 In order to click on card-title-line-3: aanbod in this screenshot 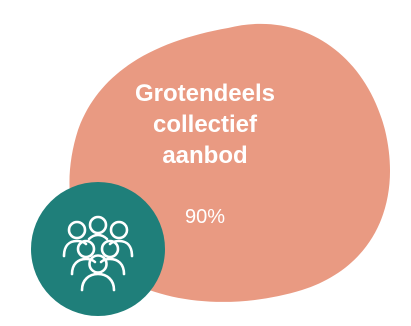, I will do `click(205, 155)`.